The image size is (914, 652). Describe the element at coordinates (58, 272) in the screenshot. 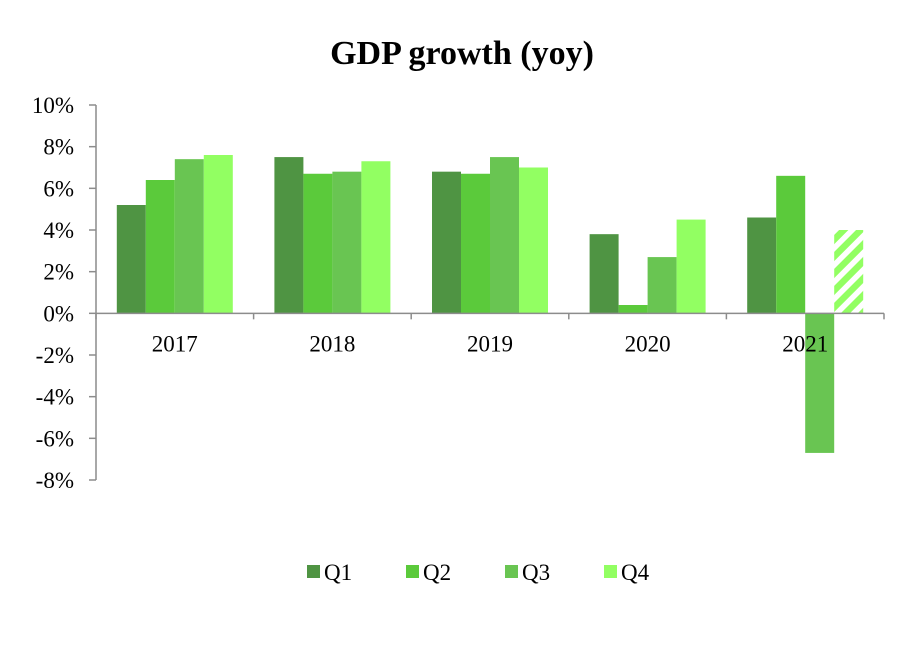

I see `y-tick-label: 2%` at that location.